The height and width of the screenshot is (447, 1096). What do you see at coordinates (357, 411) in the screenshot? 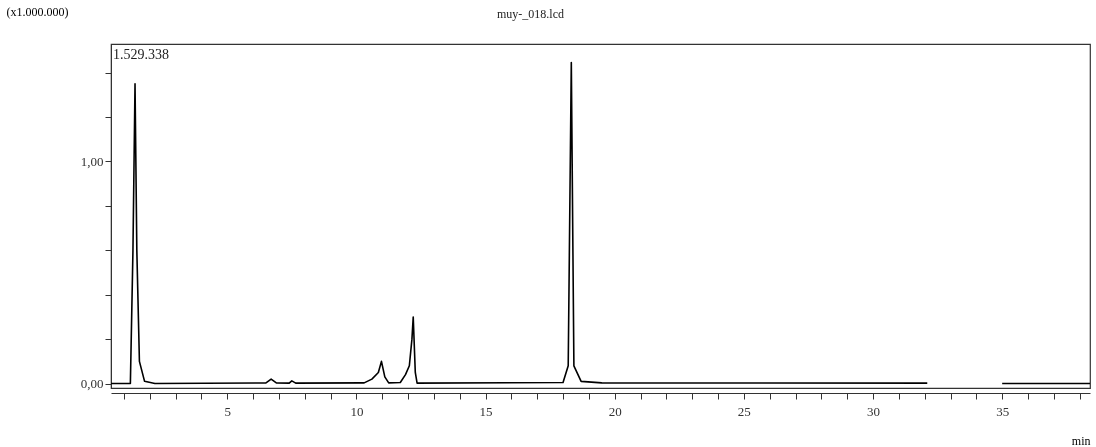
I see `x-tick-label: 10` at bounding box center [357, 411].